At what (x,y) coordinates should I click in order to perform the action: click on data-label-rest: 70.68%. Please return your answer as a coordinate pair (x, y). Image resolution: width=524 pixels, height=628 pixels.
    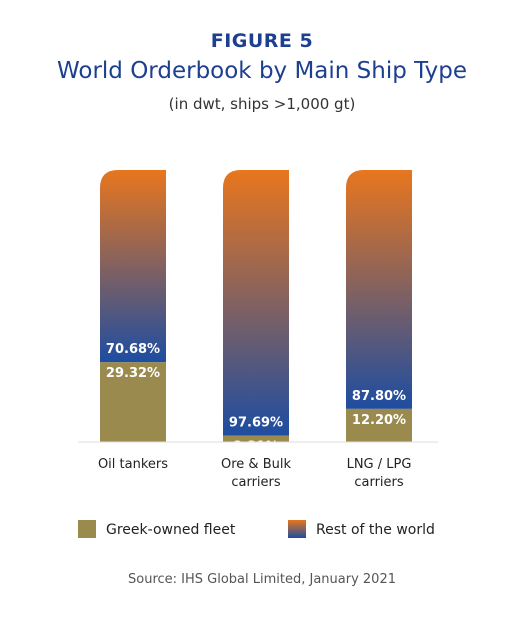
    Looking at the image, I should click on (133, 349).